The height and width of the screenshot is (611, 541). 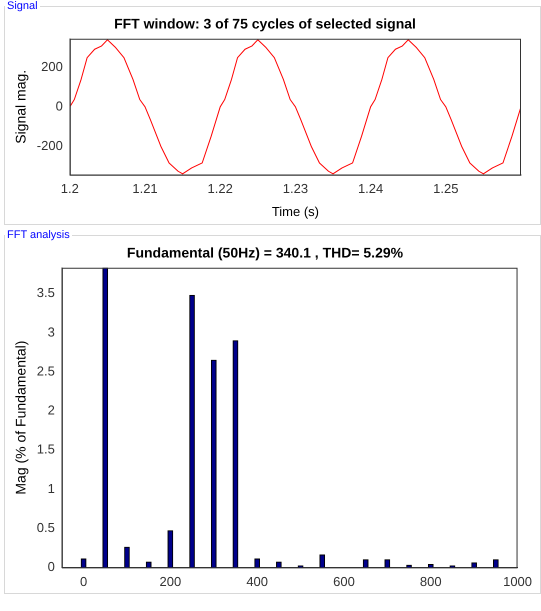 I want to click on y-tick-label: 0.5, so click(x=45, y=527).